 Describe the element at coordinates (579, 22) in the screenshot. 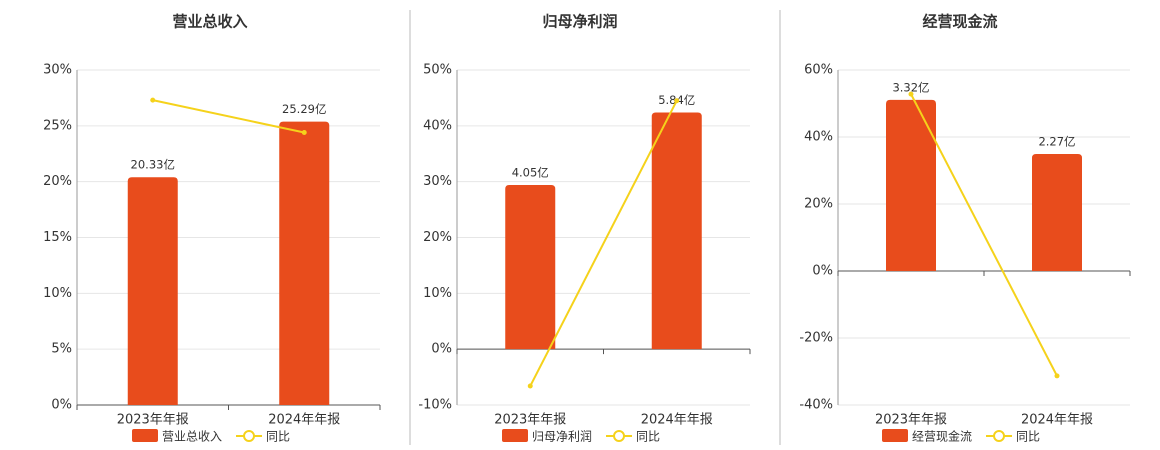

I see `chart-title: 归母净利润` at that location.